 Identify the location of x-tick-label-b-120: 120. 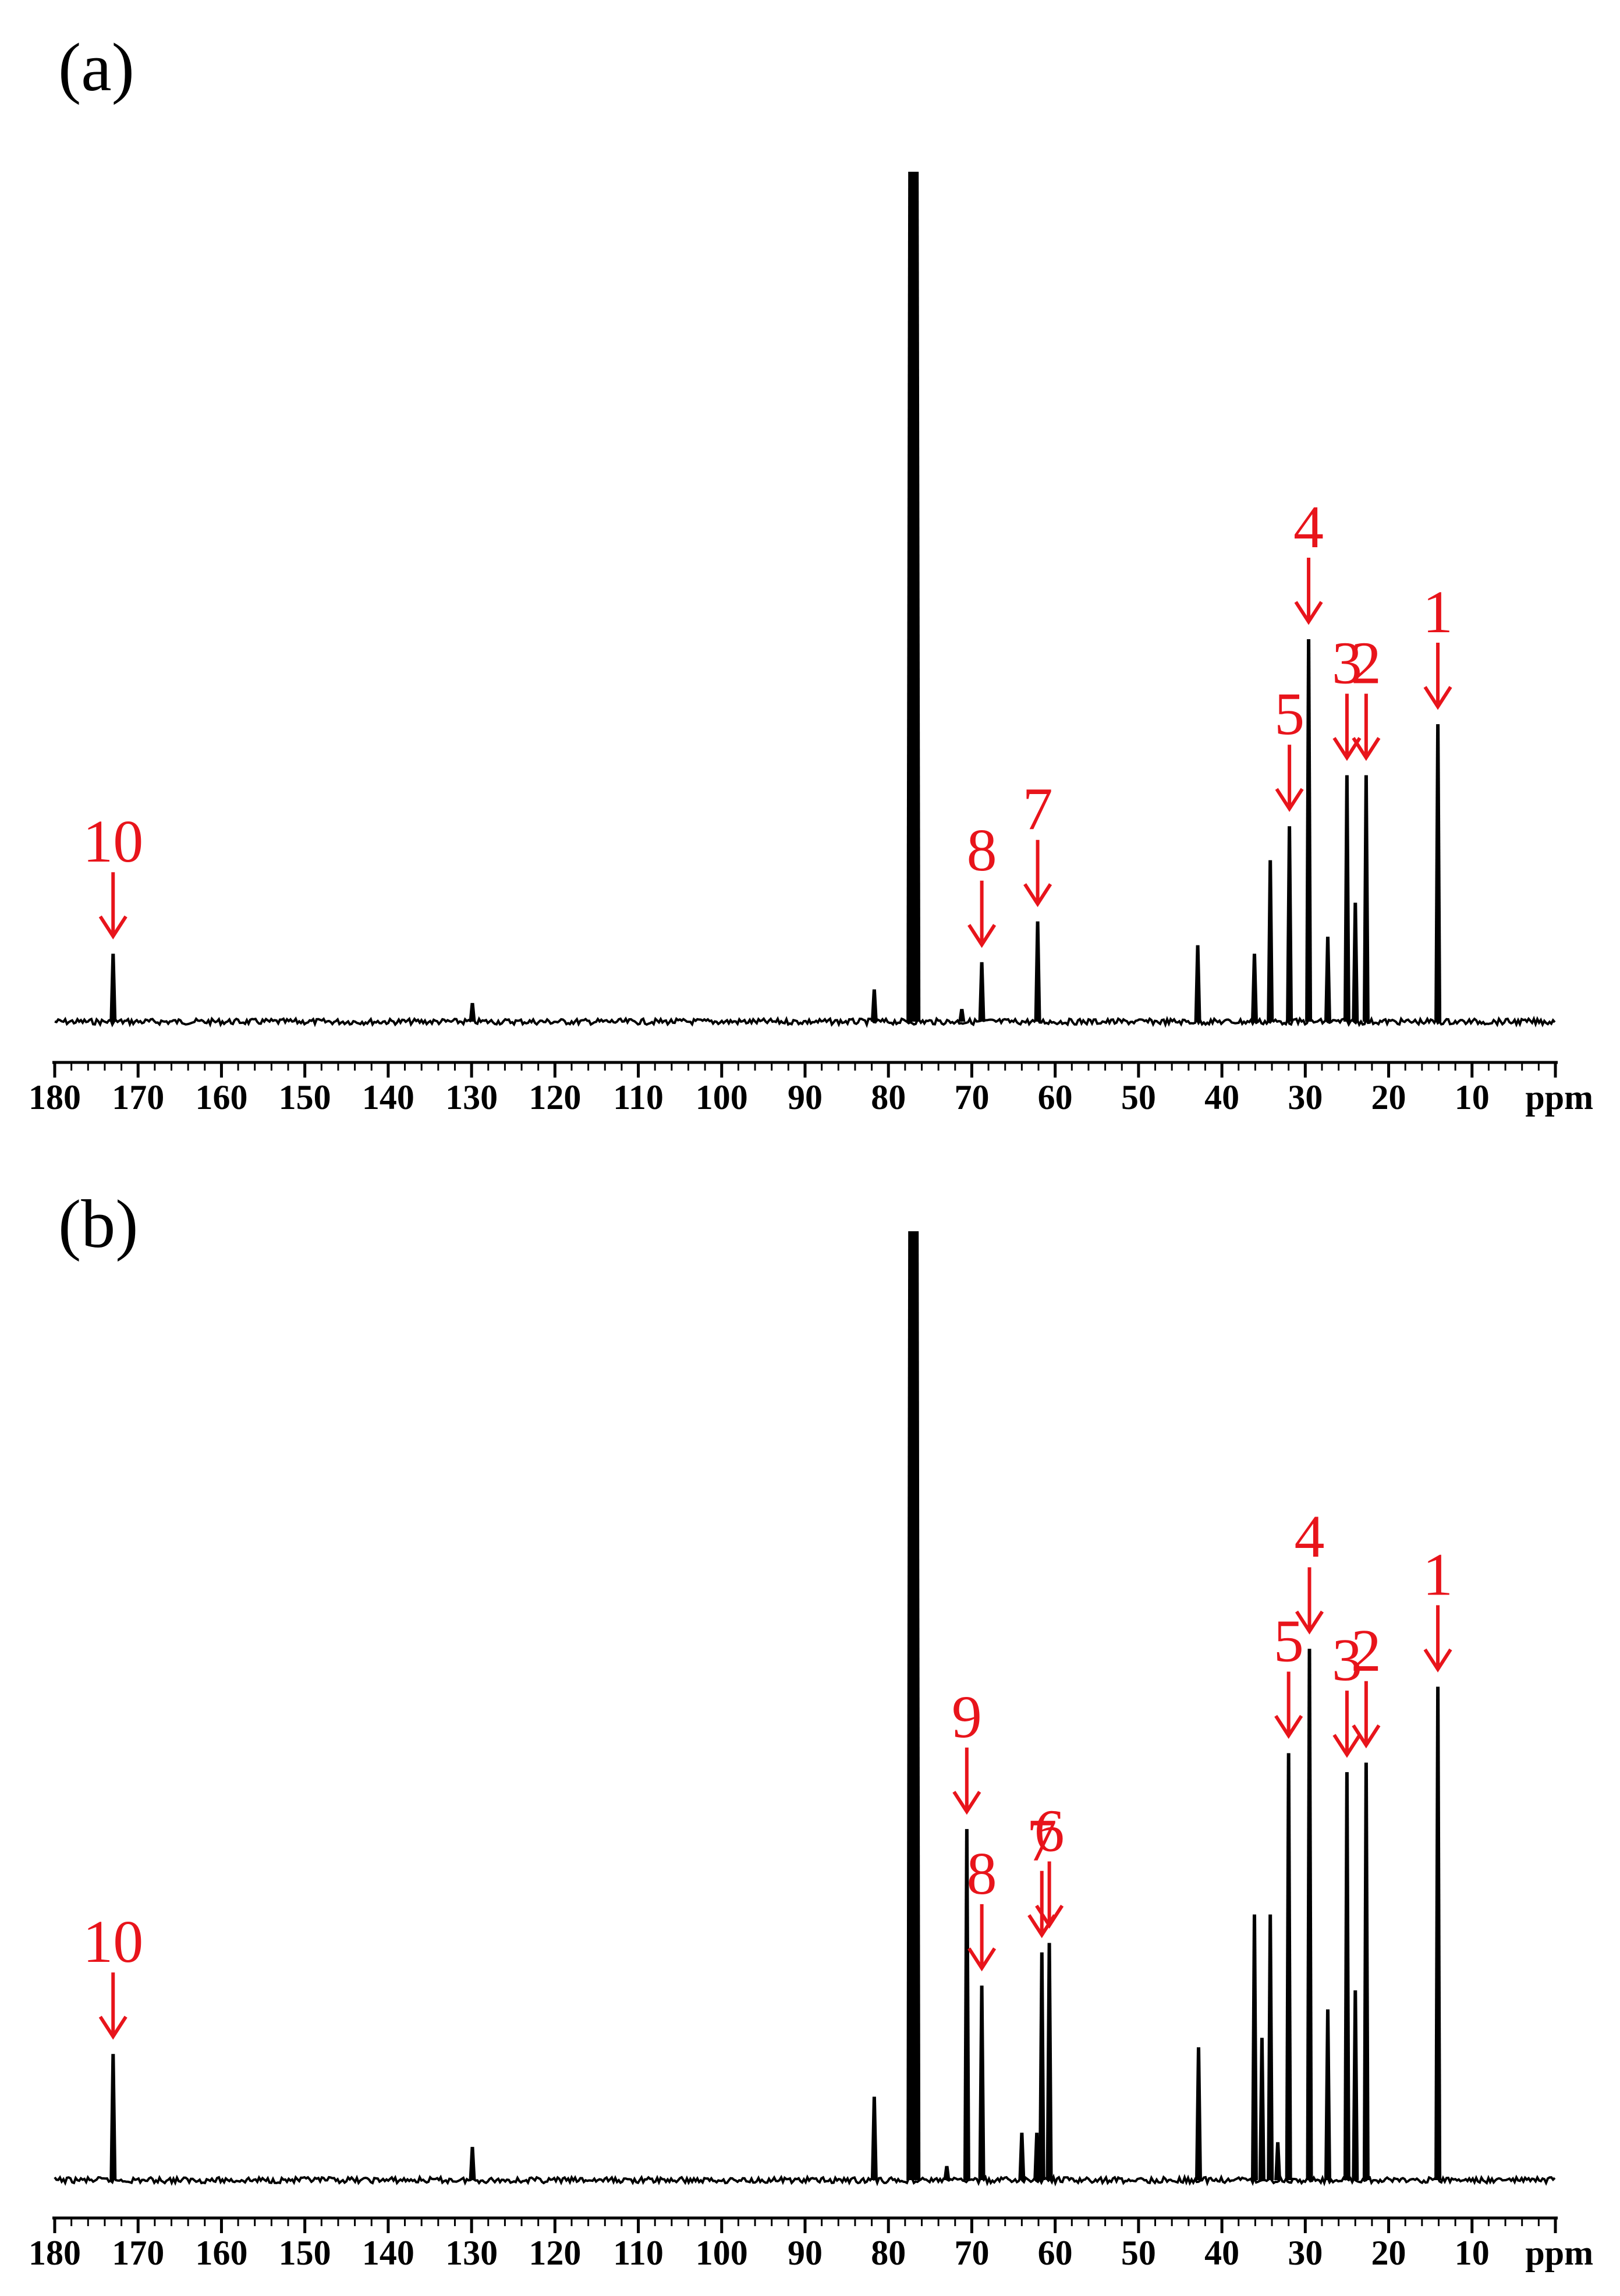
(555, 2253).